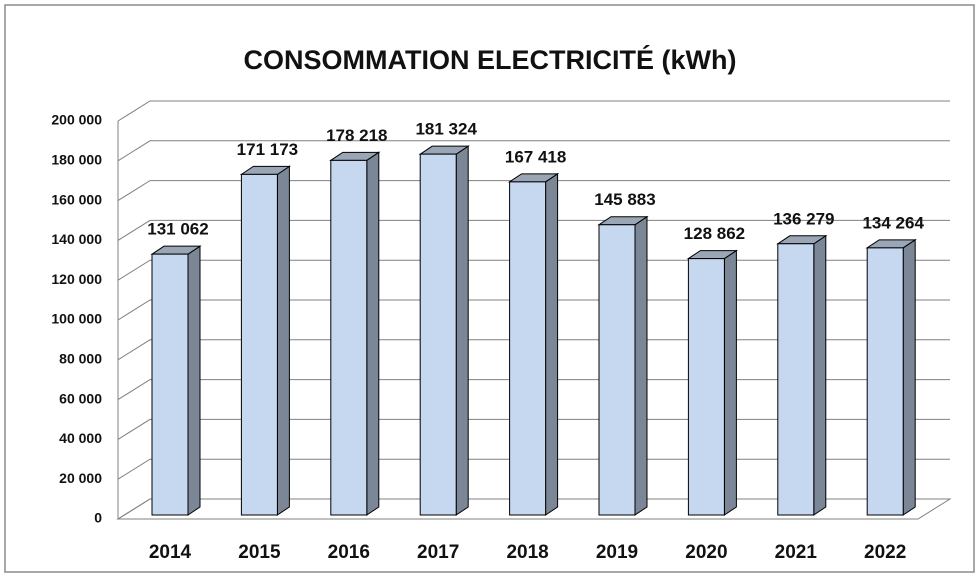 The width and height of the screenshot is (979, 577). What do you see at coordinates (80, 478) in the screenshot?
I see `y-tick-label: 20 000` at bounding box center [80, 478].